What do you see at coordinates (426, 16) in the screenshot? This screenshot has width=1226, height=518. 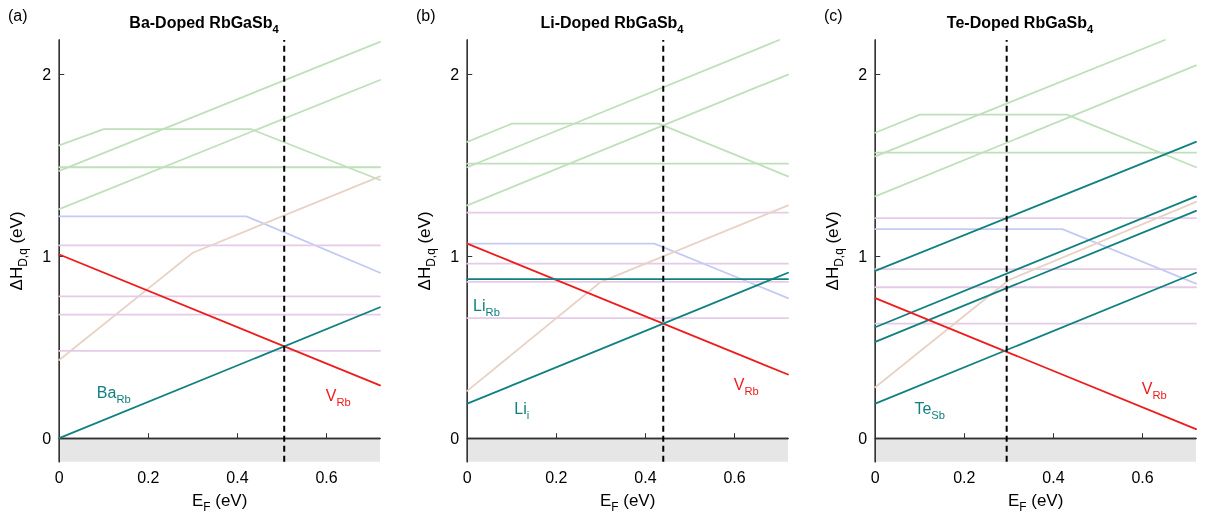 I see `text: (b)` at bounding box center [426, 16].